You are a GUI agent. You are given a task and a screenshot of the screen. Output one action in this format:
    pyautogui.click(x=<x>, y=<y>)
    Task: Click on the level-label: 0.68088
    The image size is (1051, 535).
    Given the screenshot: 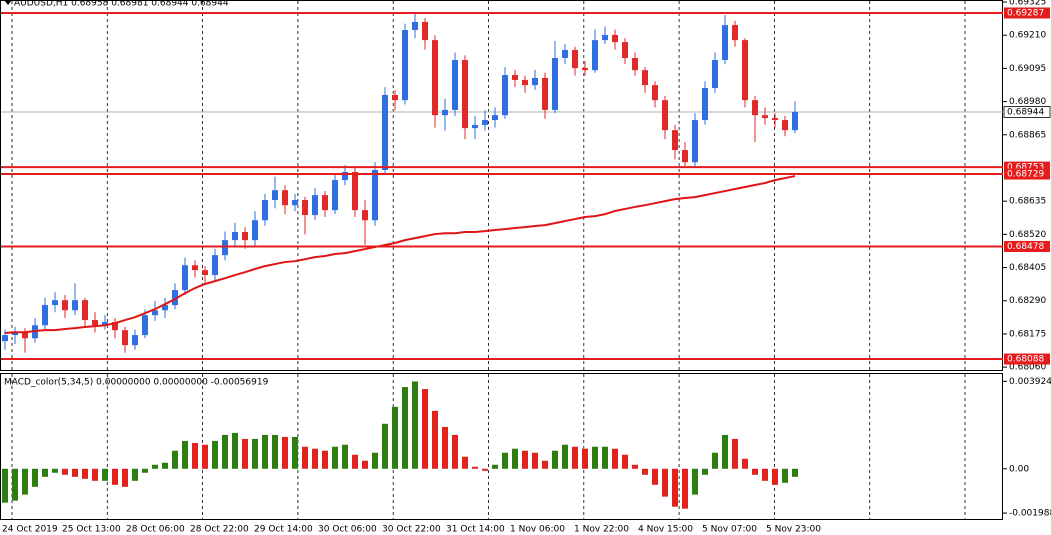 What is the action you would take?
    pyautogui.click(x=1025, y=360)
    